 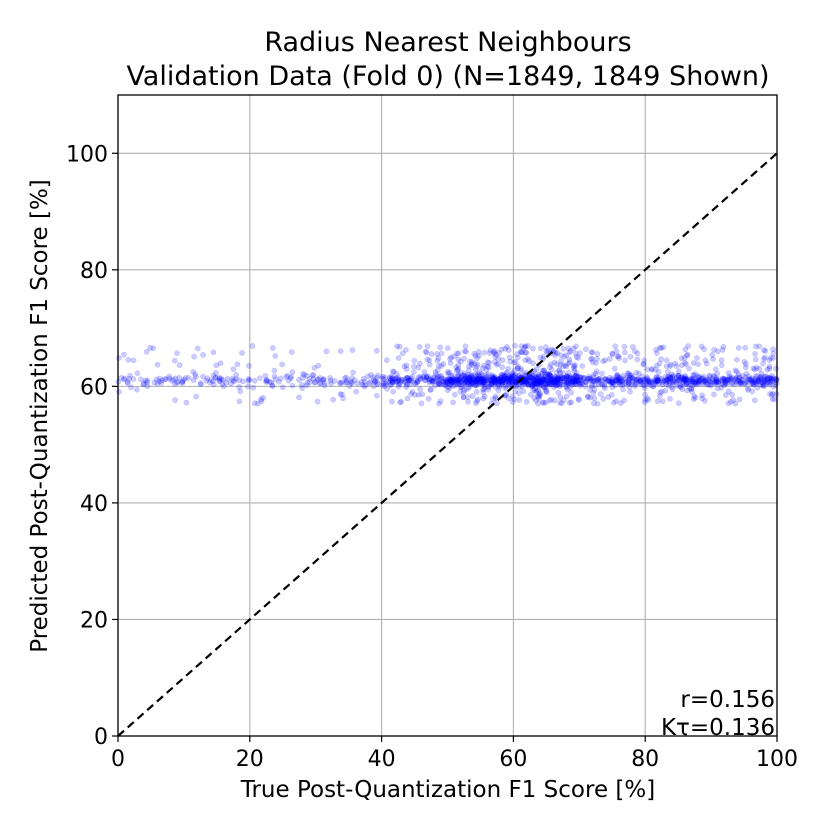 I want to click on x-tick-label: 0, so click(x=118, y=759).